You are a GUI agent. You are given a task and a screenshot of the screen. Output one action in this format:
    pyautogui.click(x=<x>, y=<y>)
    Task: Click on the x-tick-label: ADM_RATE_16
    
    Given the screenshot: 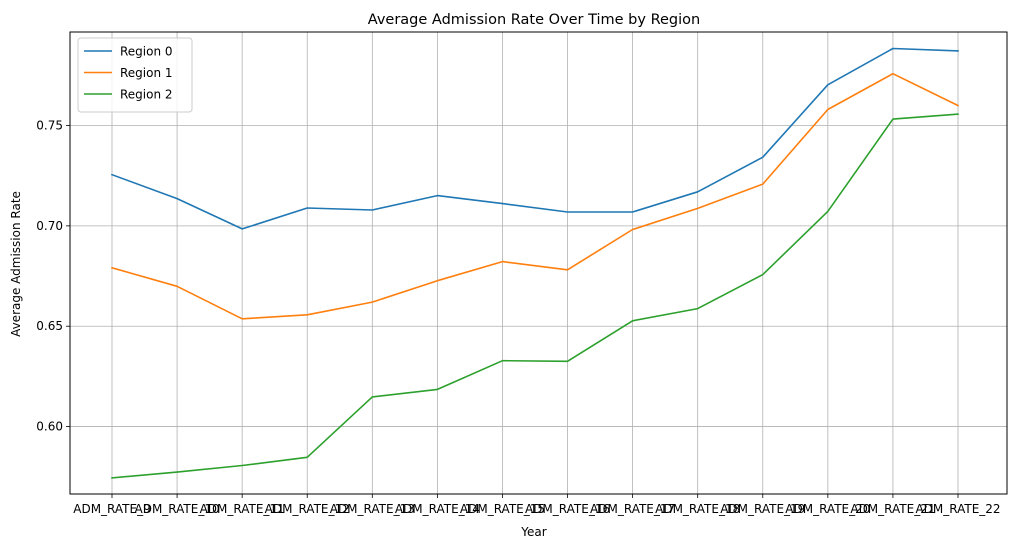 What is the action you would take?
    pyautogui.click(x=567, y=509)
    